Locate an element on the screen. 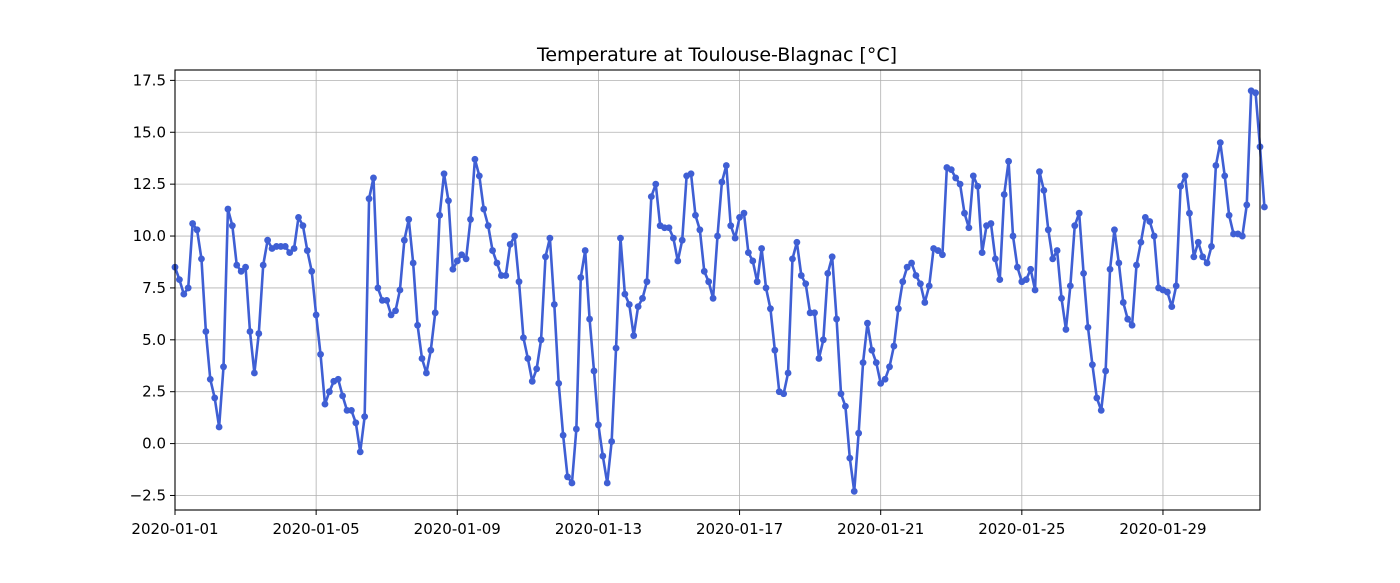 The image size is (1400, 583). y-tick-label: 5.0 is located at coordinates (154, 340).